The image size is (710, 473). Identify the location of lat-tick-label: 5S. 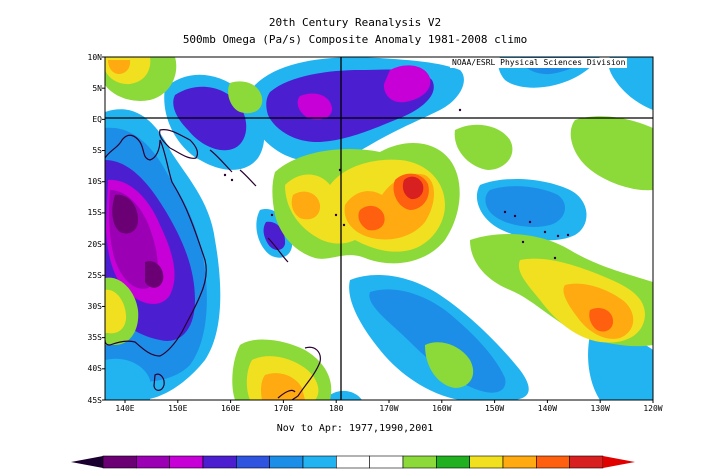
(97, 151).